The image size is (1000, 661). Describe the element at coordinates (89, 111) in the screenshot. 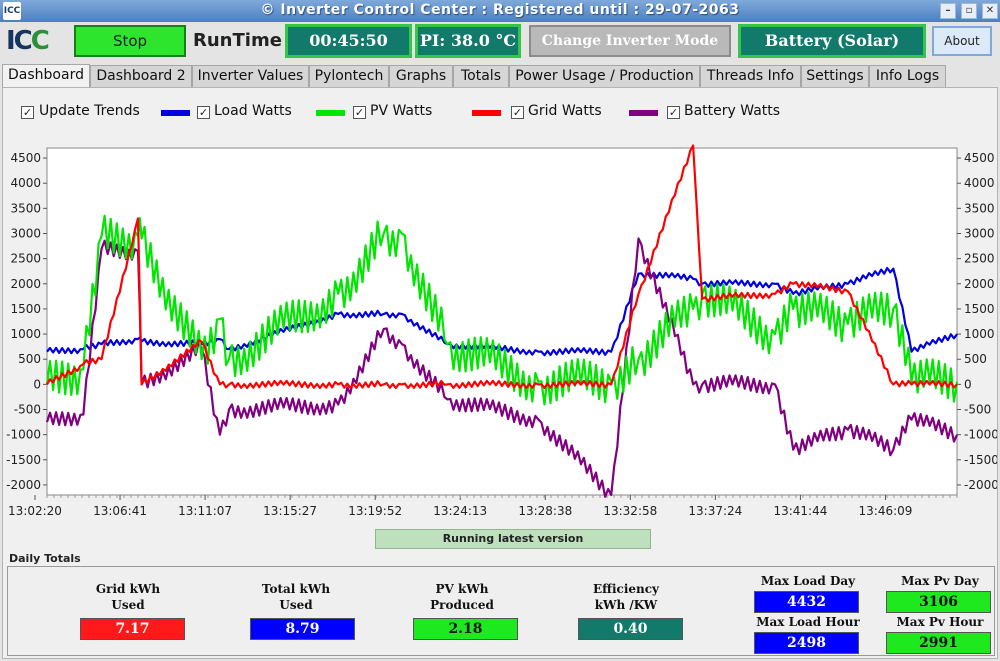

I see `update-trends-label: Update Trends` at that location.